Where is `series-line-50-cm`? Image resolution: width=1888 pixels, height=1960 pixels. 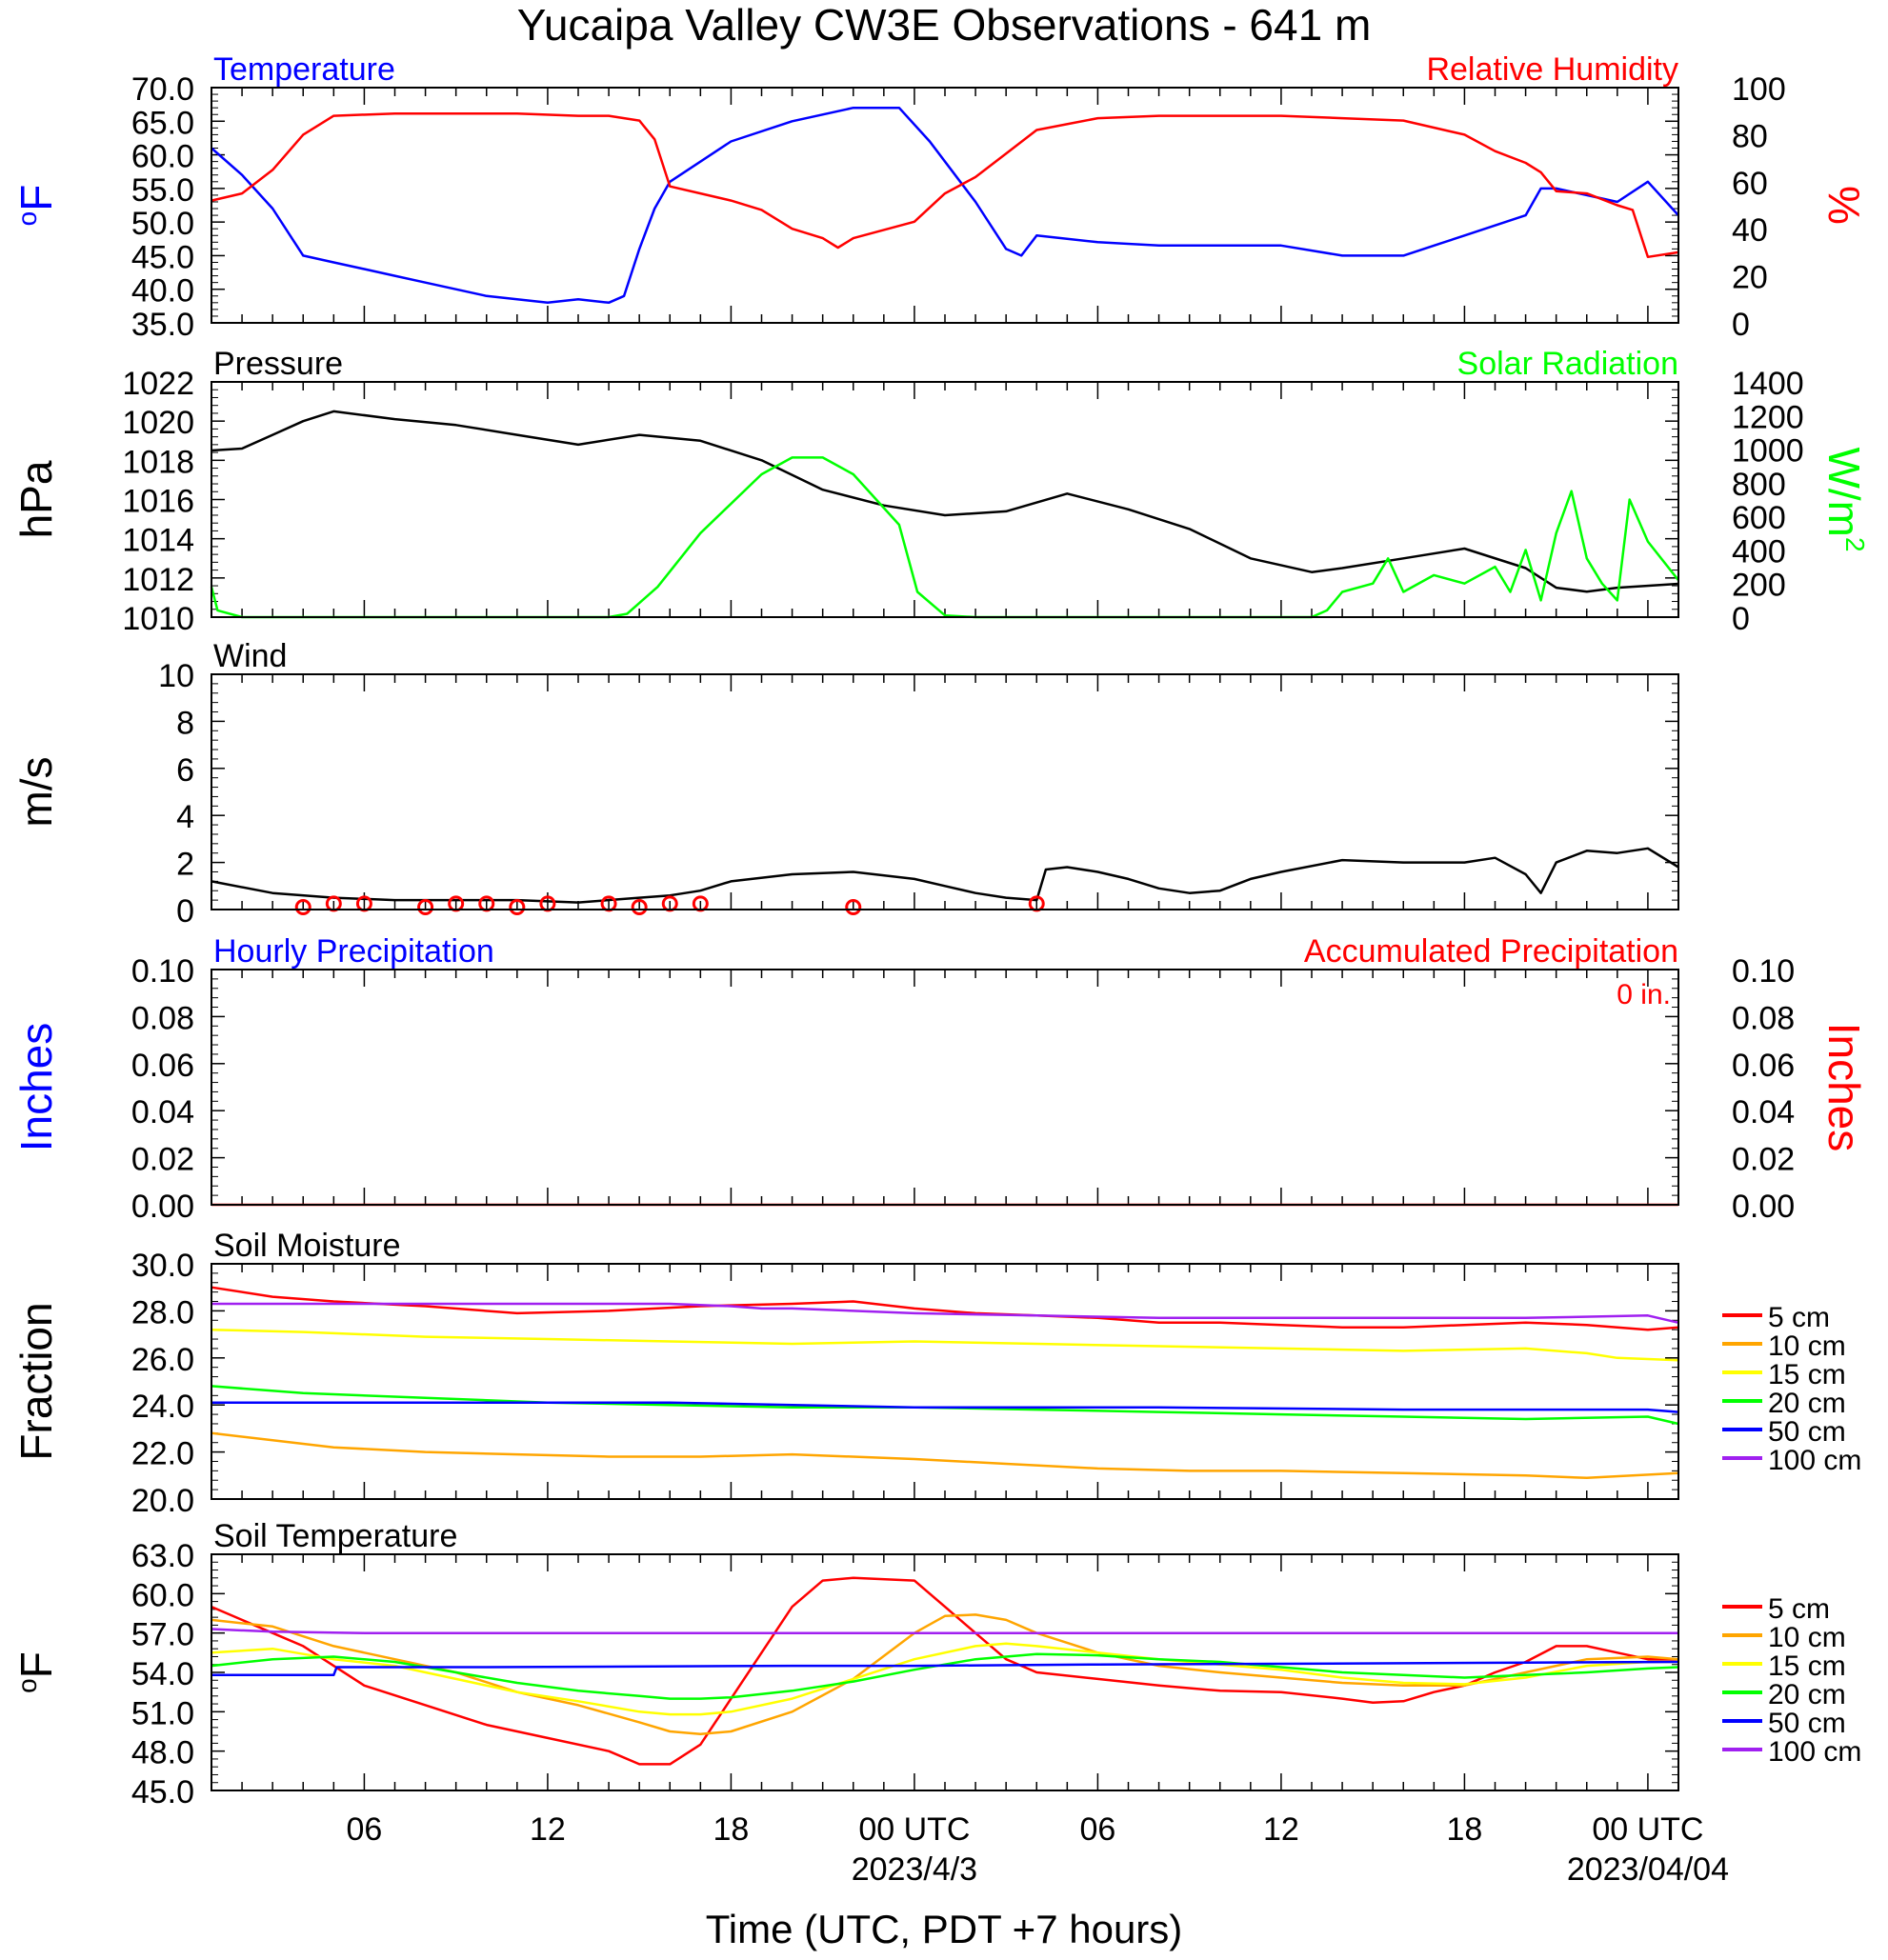
series-line-50-cm is located at coordinates (945, 1407).